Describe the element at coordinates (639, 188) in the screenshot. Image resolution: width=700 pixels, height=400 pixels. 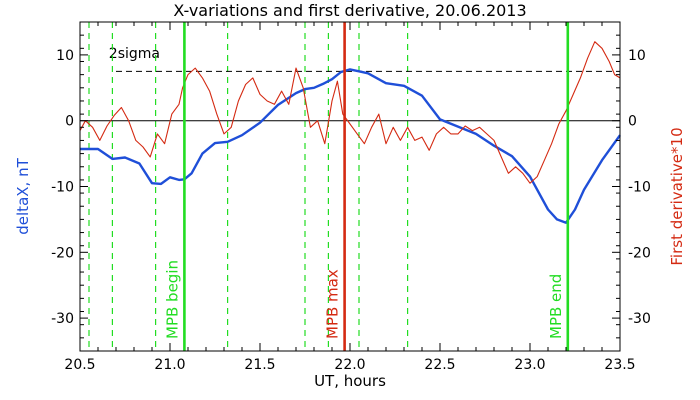
I see `y-tick-label-right: -10` at that location.